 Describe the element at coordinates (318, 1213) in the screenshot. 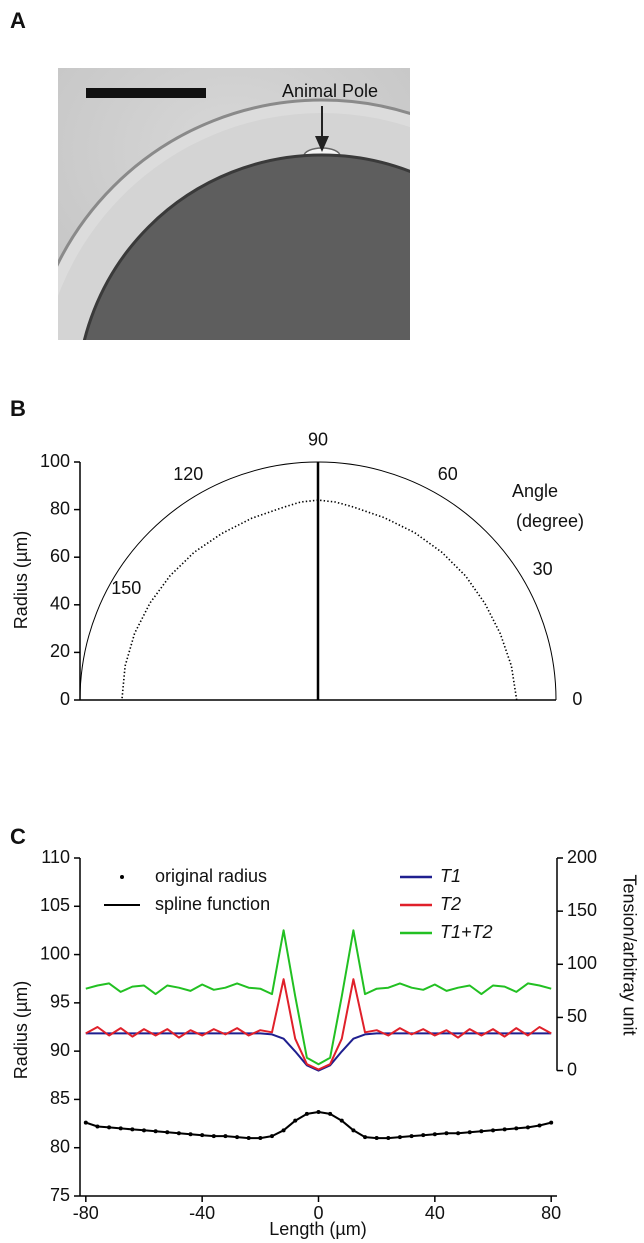

I see `x-tick-label: 0` at that location.